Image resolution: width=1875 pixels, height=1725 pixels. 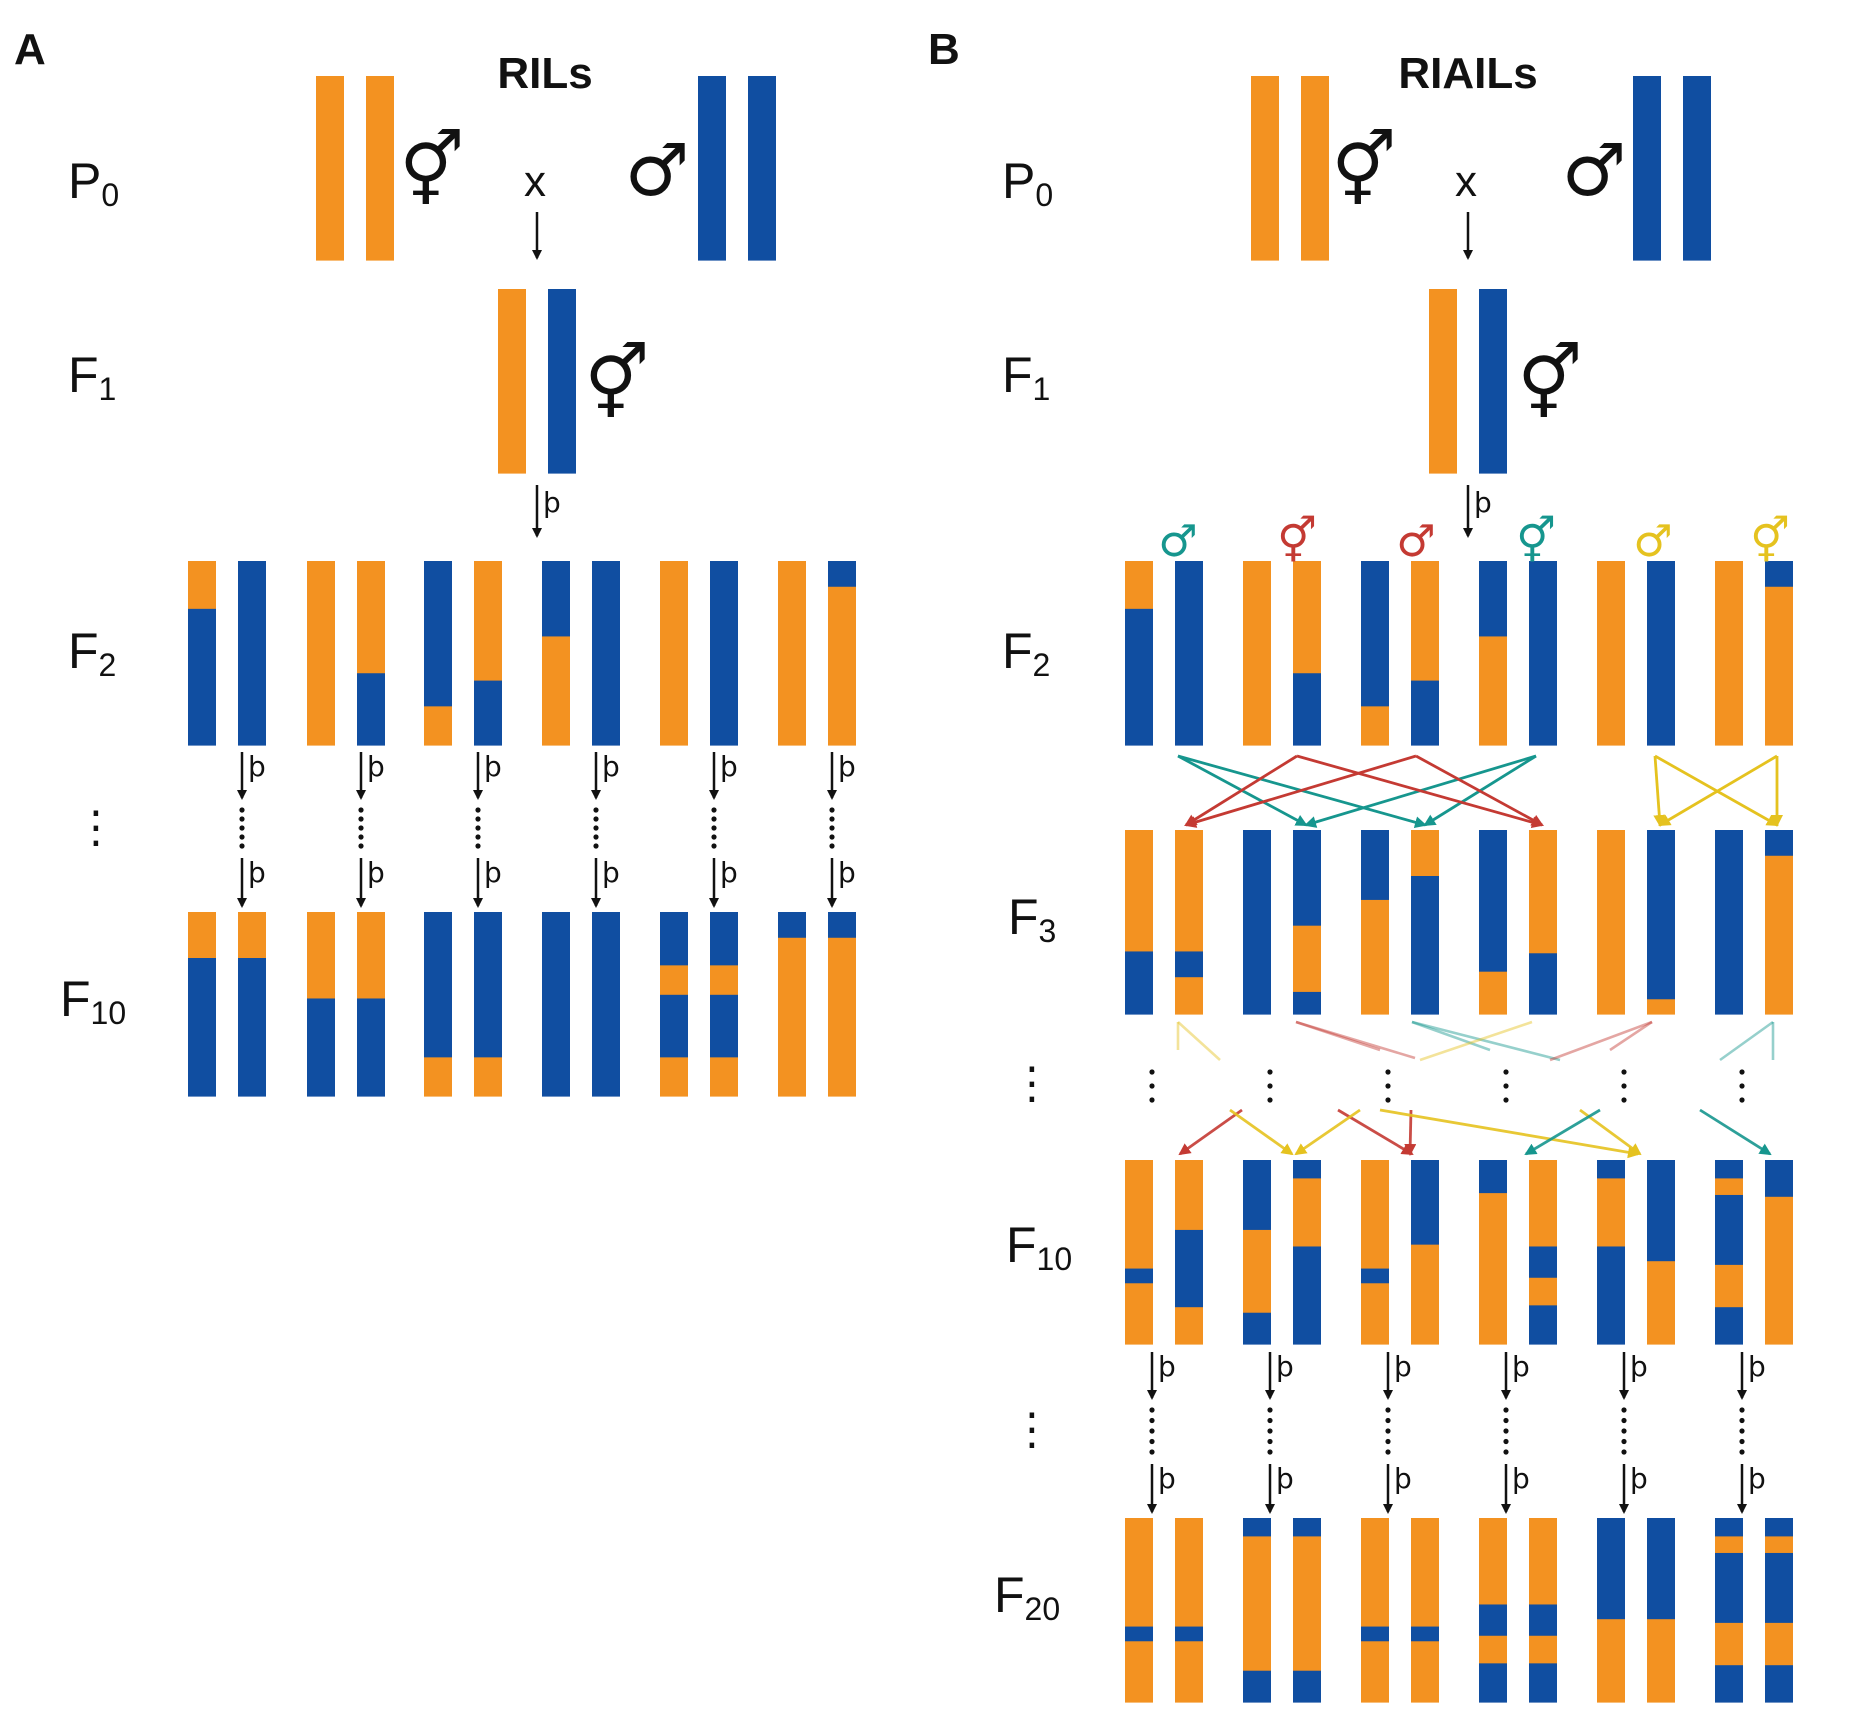 What do you see at coordinates (1039, 1247) in the screenshot?
I see `gen-label-f10-b: F10` at bounding box center [1039, 1247].